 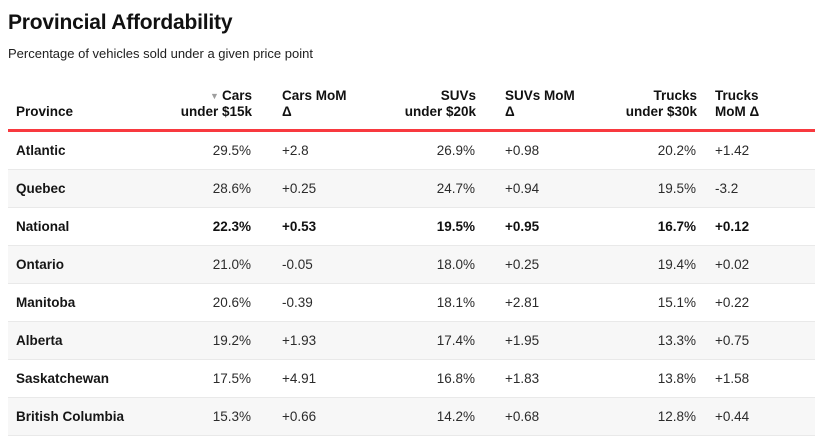 What do you see at coordinates (90, 378) in the screenshot?
I see `province-cell: Saskatchewan` at bounding box center [90, 378].